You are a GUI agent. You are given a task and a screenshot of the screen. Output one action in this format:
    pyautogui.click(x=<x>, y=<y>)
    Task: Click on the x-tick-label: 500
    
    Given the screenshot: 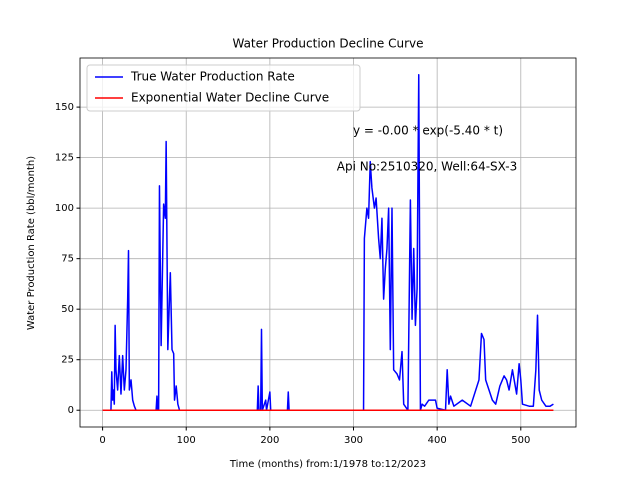 What is the action you would take?
    pyautogui.click(x=520, y=440)
    